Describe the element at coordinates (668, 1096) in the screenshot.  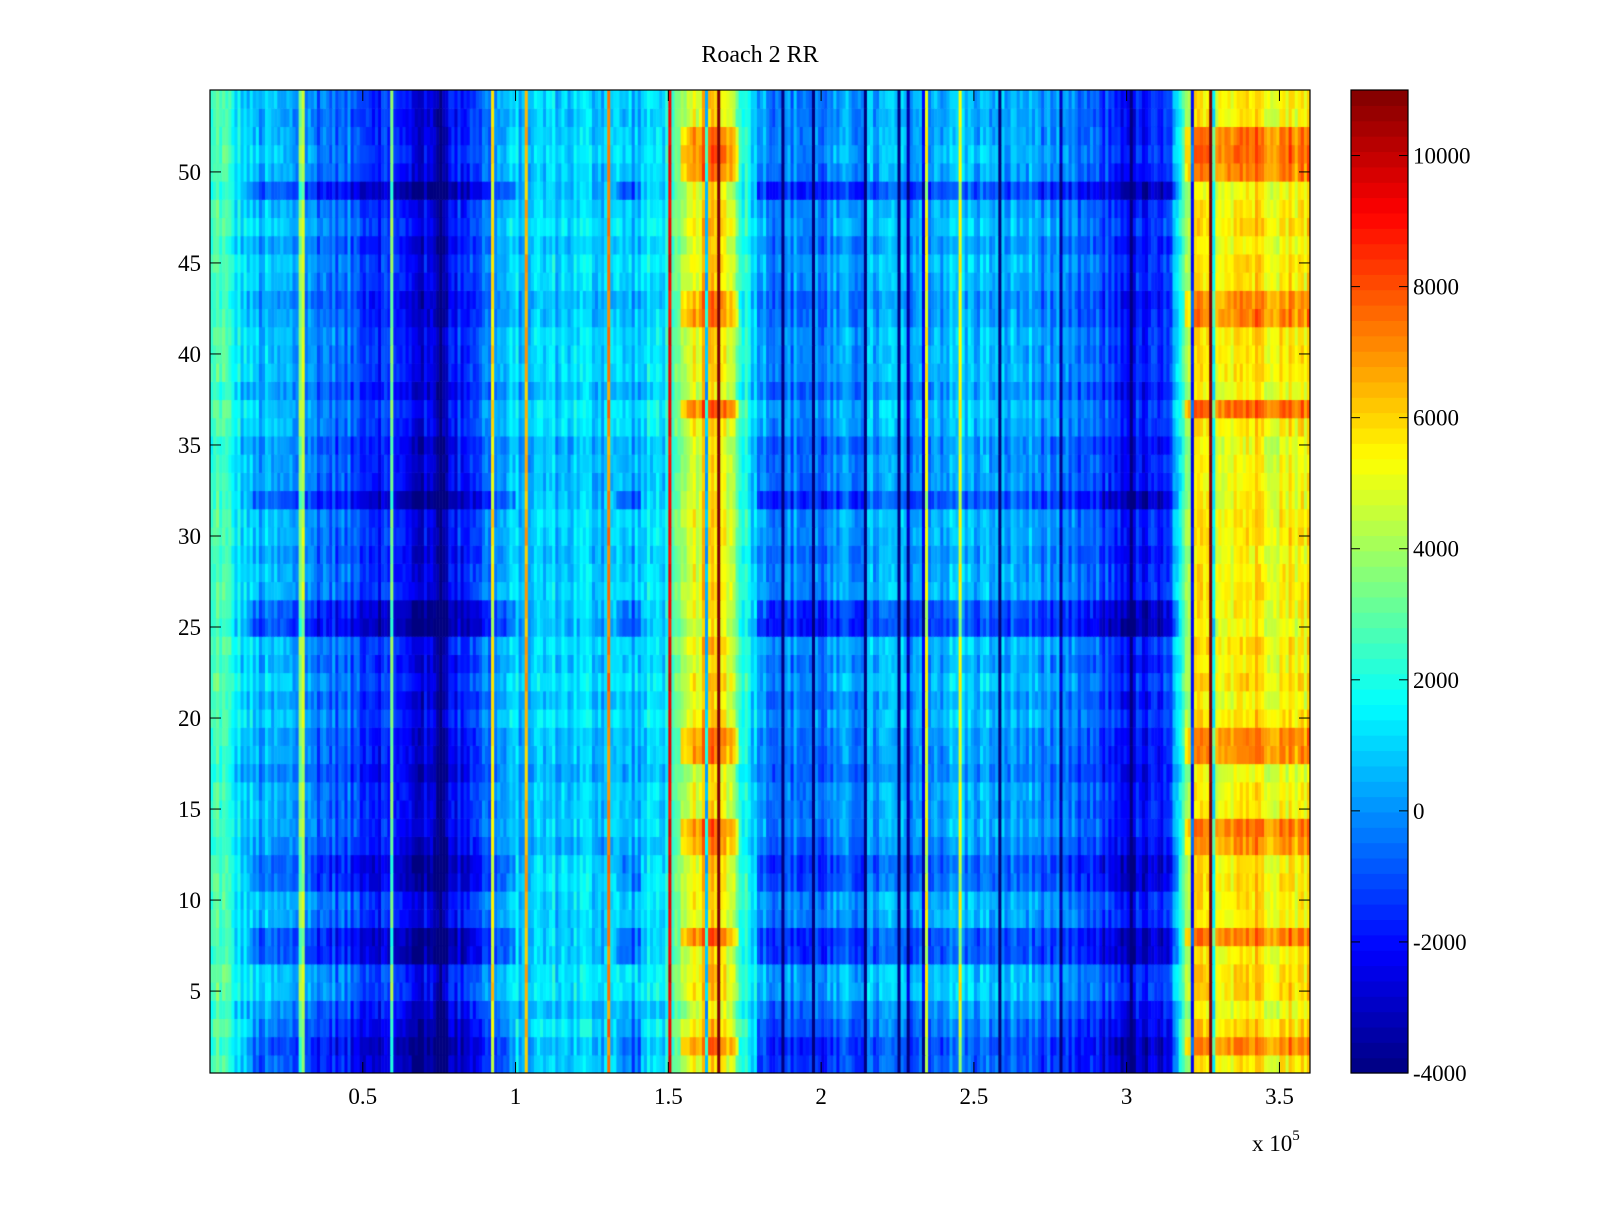
I see `x-tick-label: 1.5` at that location.